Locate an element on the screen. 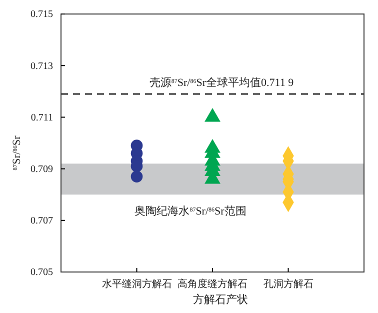  y-tick-label: 0.705 is located at coordinates (41, 272).